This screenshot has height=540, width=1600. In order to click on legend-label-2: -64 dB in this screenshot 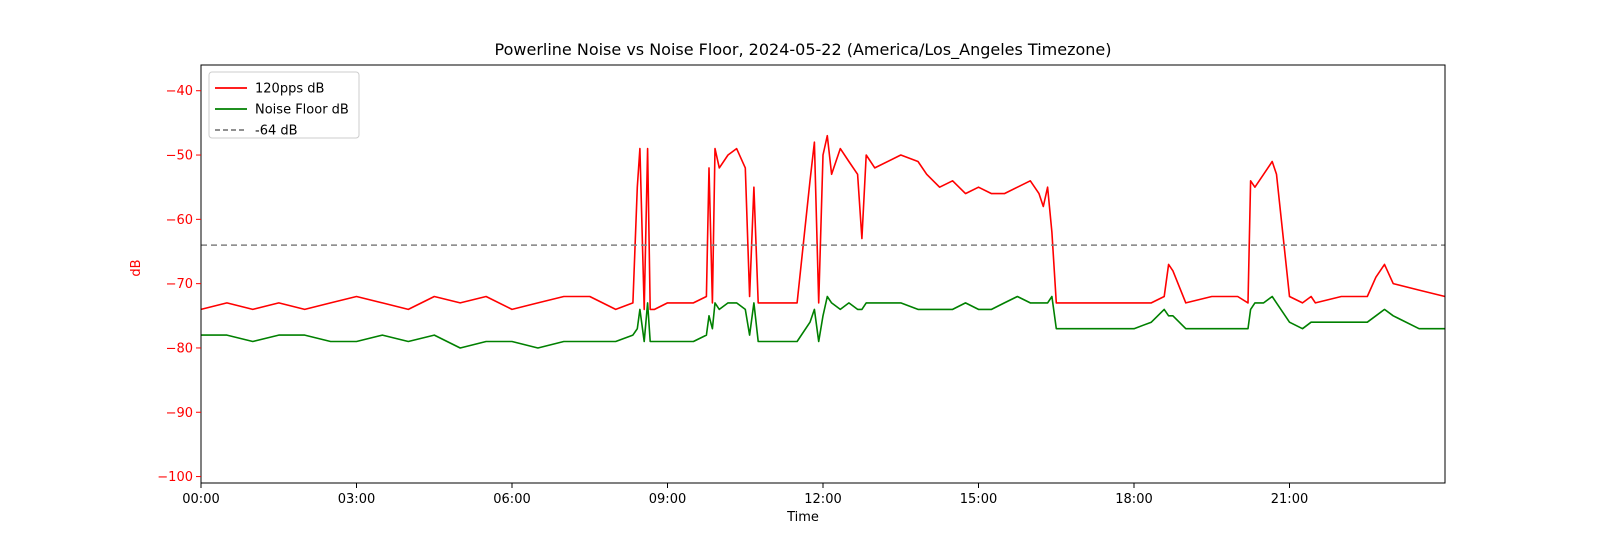, I will do `click(276, 131)`.